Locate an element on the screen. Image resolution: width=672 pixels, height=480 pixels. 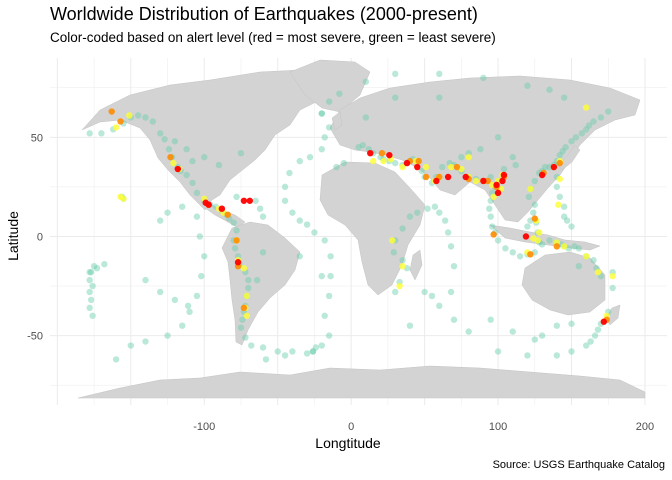
x-tick-label: 0 is located at coordinates (351, 427).